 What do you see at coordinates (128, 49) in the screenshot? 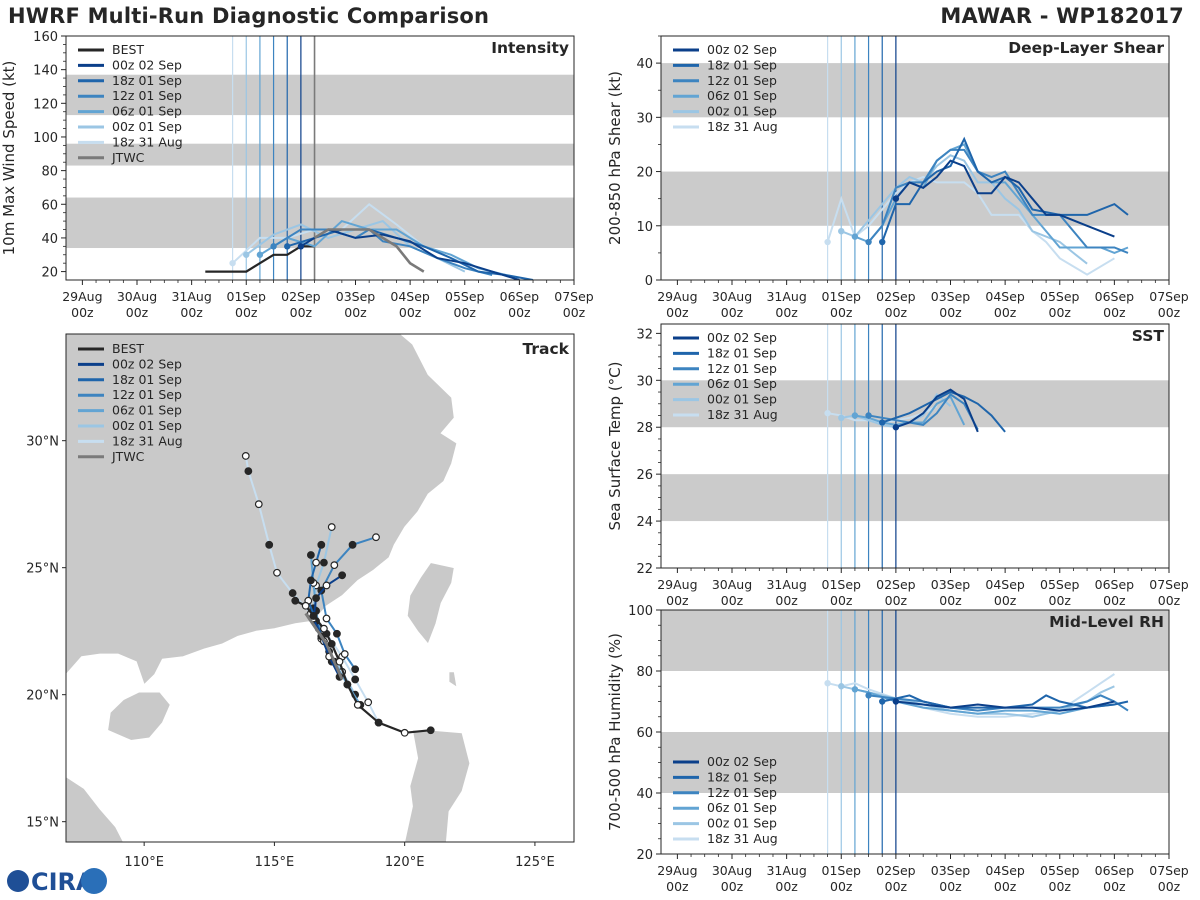
I see `intensity-legend-label-0: BEST` at bounding box center [128, 49].